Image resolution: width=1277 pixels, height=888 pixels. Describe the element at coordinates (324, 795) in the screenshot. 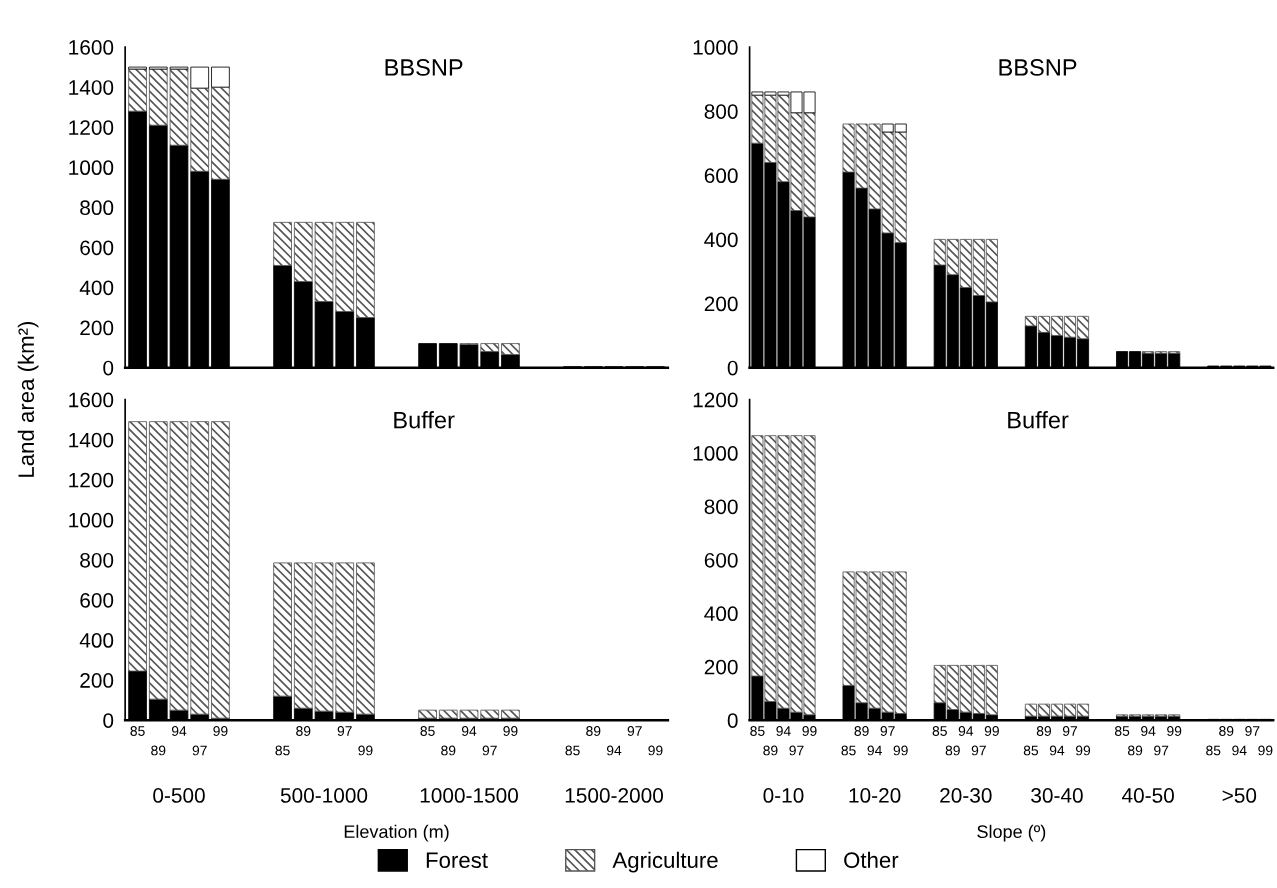

I see `text: 500-1000` at that location.